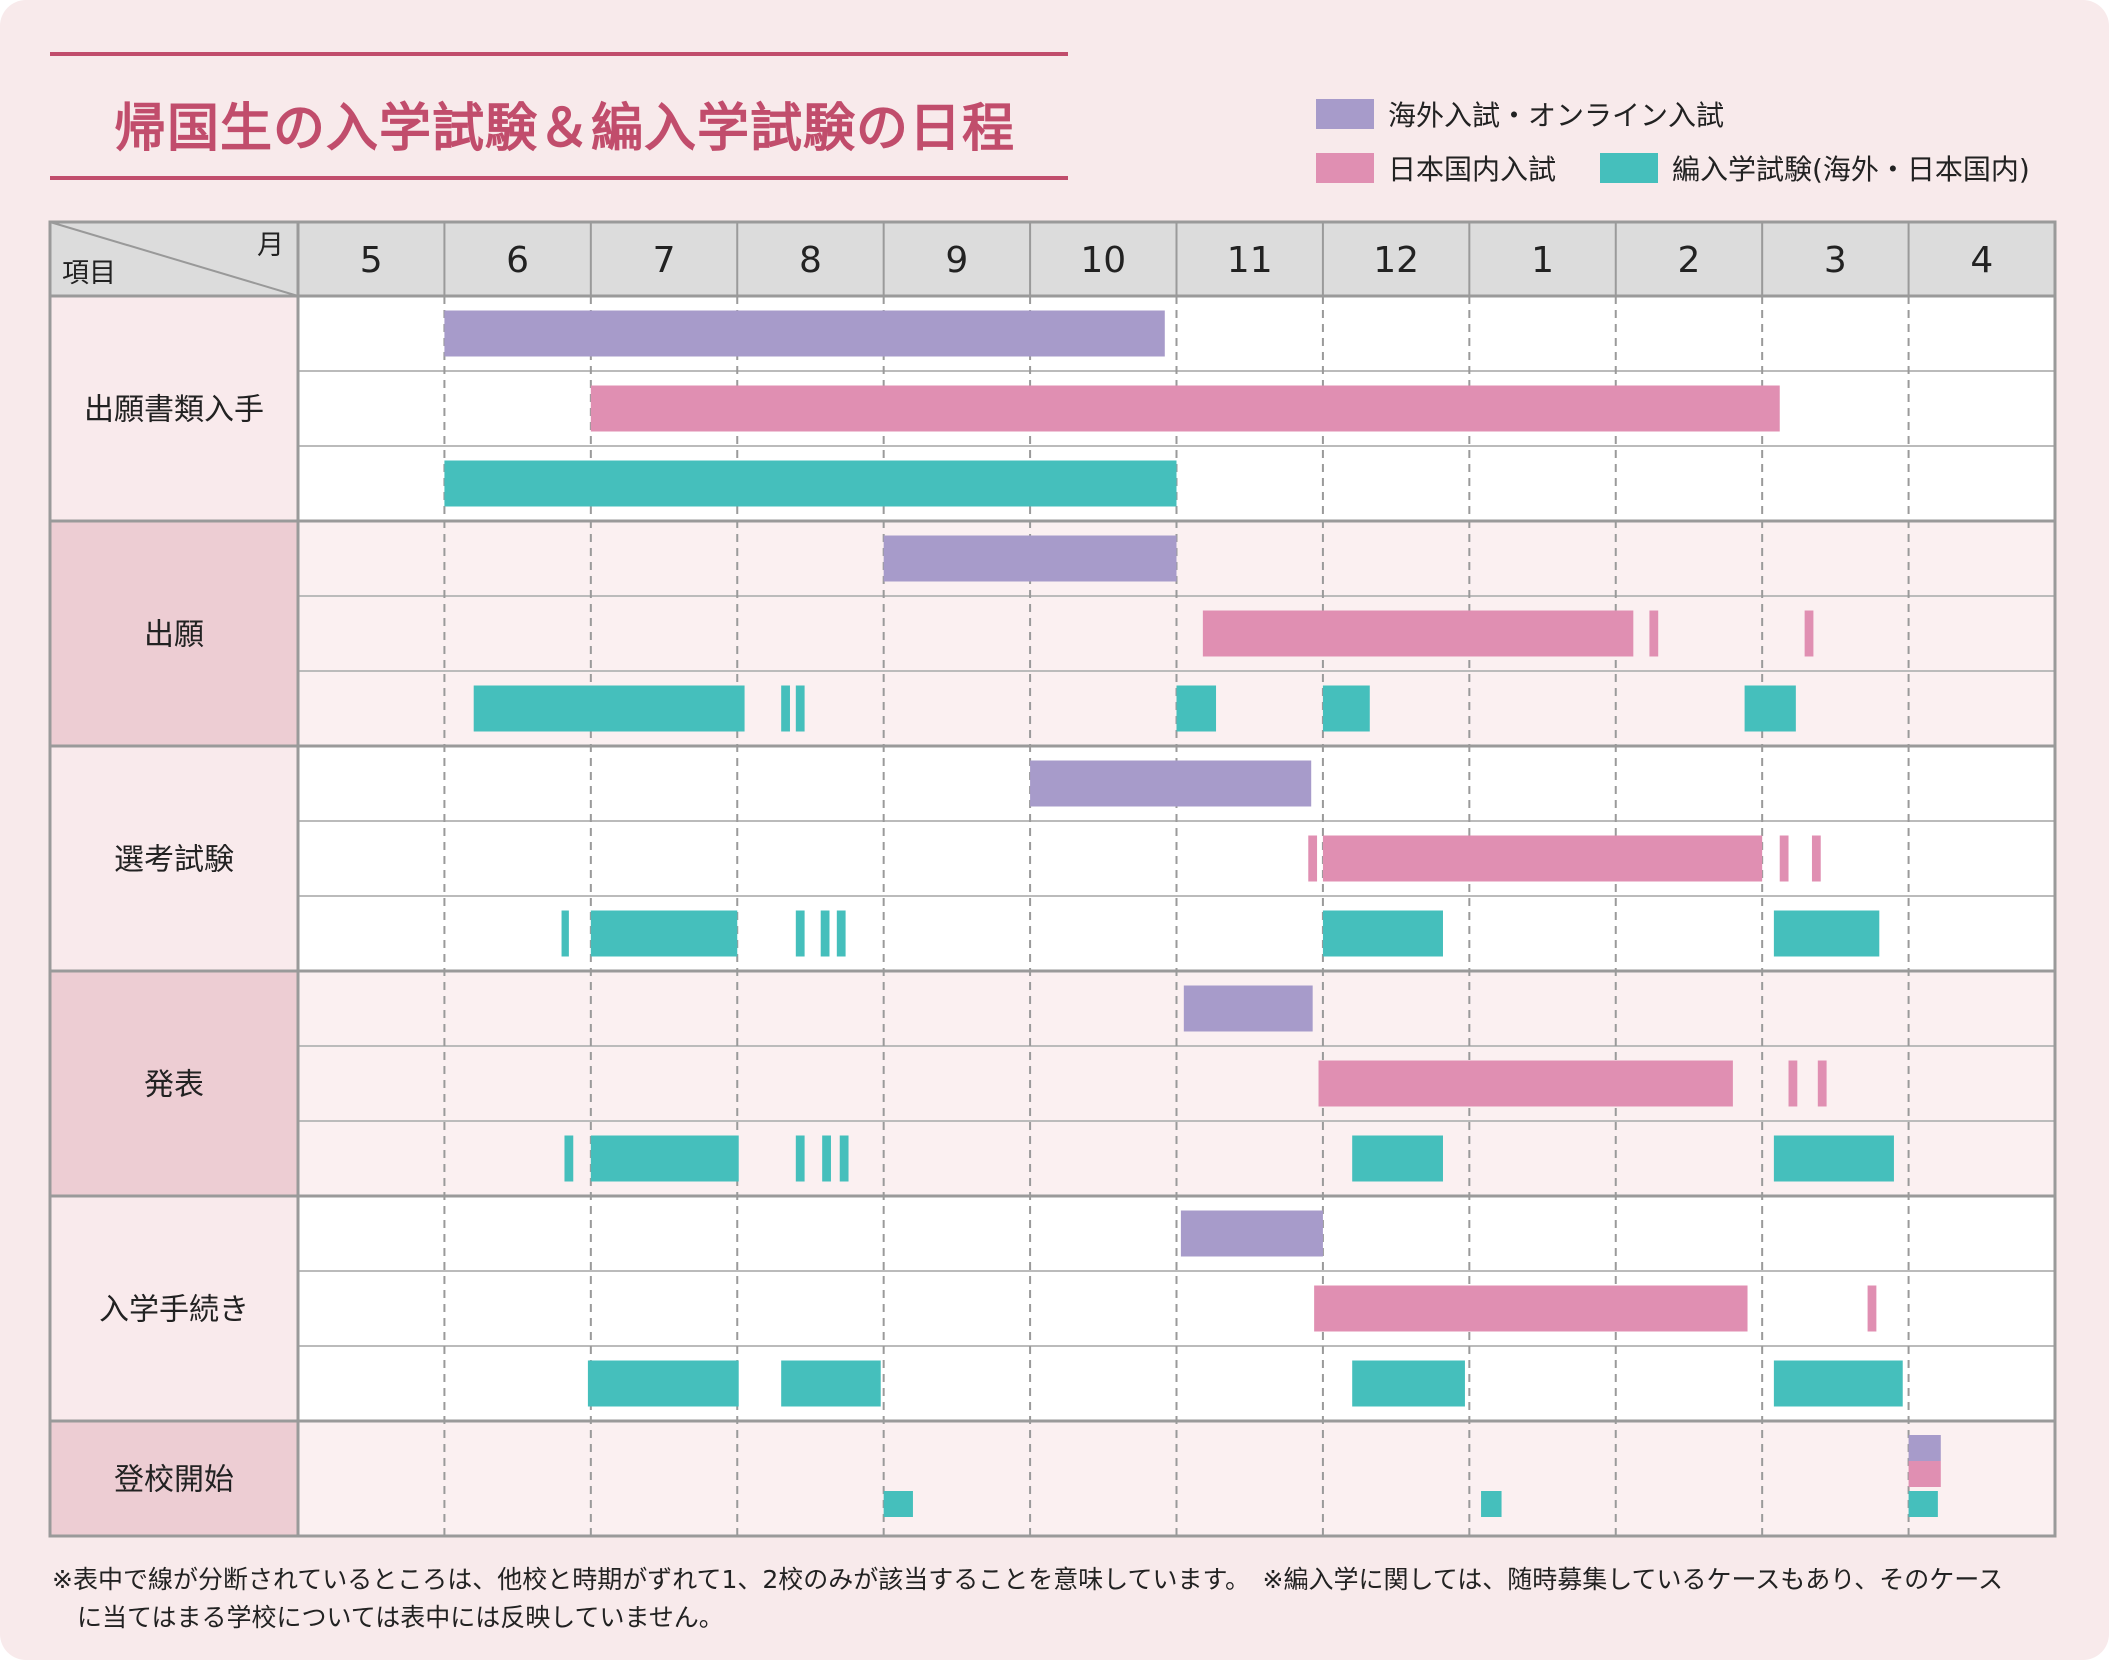 Image resolution: width=2109 pixels, height=1660 pixels. What do you see at coordinates (89, 273) in the screenshot?
I see `corner-label-item: 項目` at bounding box center [89, 273].